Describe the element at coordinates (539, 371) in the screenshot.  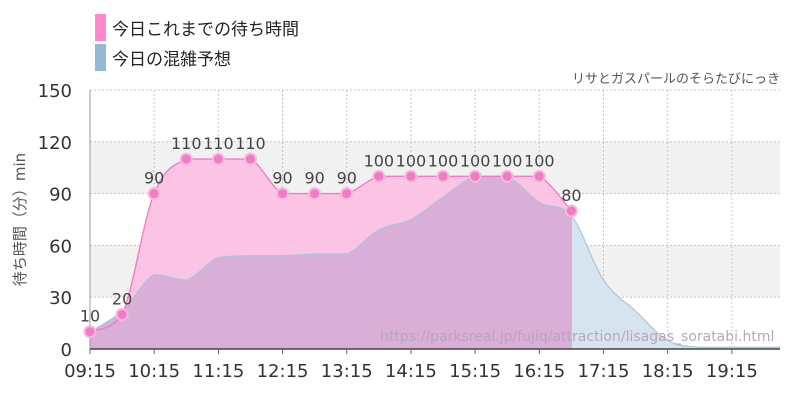
I see `x-tick-label: 16:15` at that location.